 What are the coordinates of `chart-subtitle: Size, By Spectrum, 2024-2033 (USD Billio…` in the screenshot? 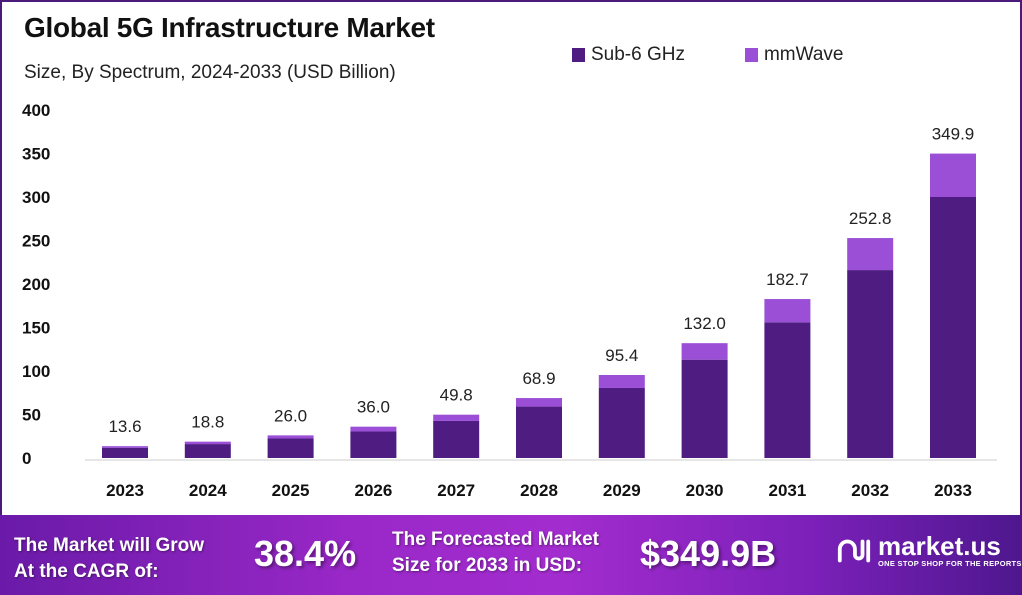 It's located at (210, 72).